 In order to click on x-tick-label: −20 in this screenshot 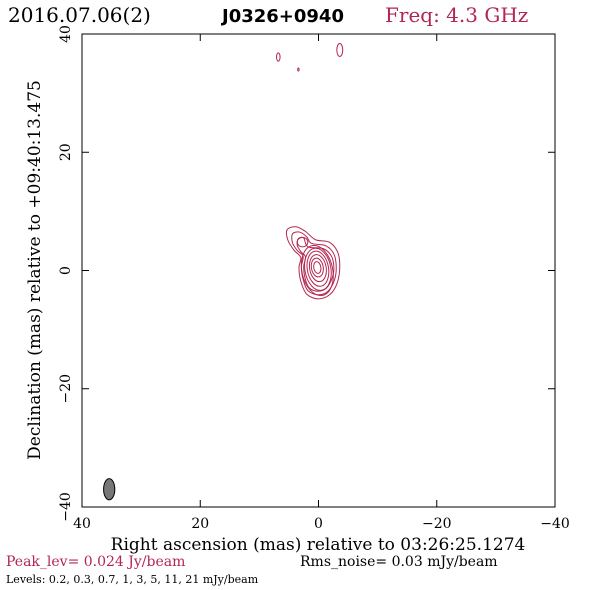, I will do `click(437, 524)`.